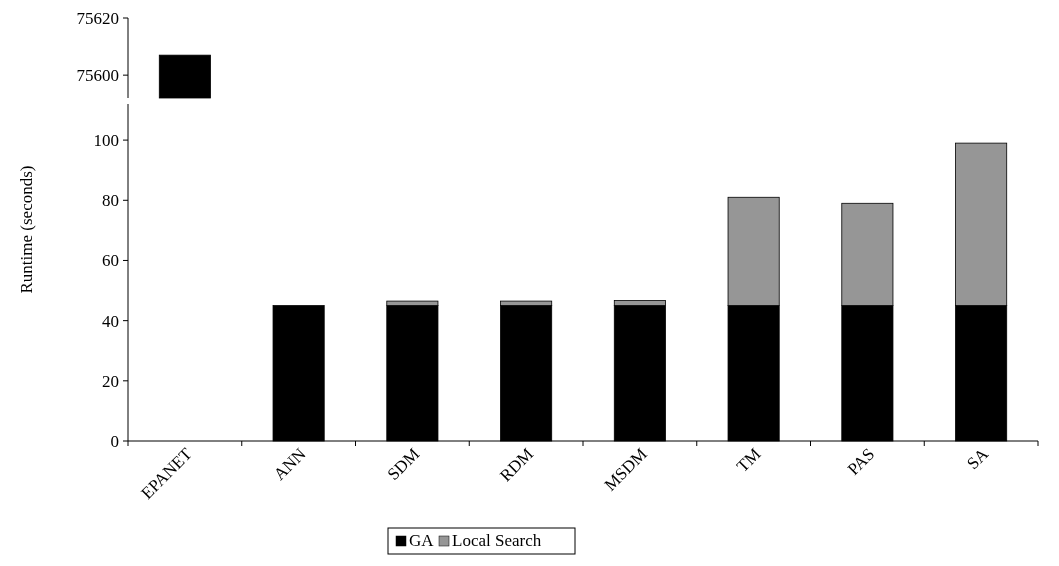  Describe the element at coordinates (106, 141) in the screenshot. I see `y-tick-label: 100` at that location.